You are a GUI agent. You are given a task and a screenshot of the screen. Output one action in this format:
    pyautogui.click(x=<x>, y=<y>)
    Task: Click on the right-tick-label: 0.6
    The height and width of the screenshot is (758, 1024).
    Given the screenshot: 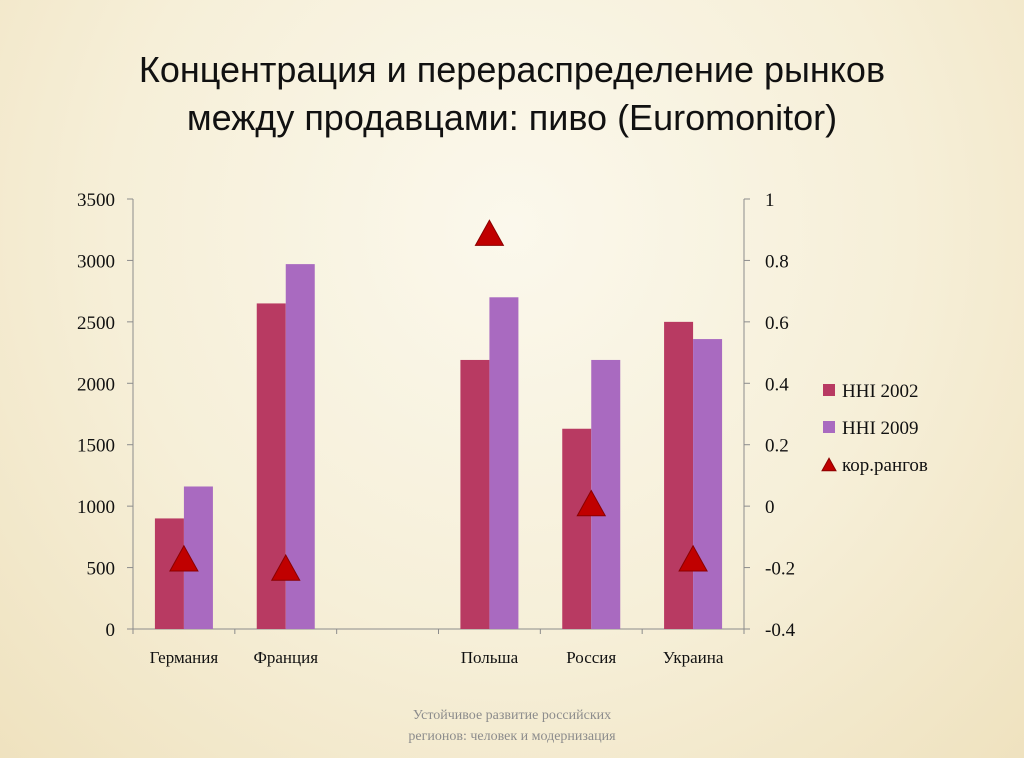 What is the action you would take?
    pyautogui.click(x=777, y=323)
    